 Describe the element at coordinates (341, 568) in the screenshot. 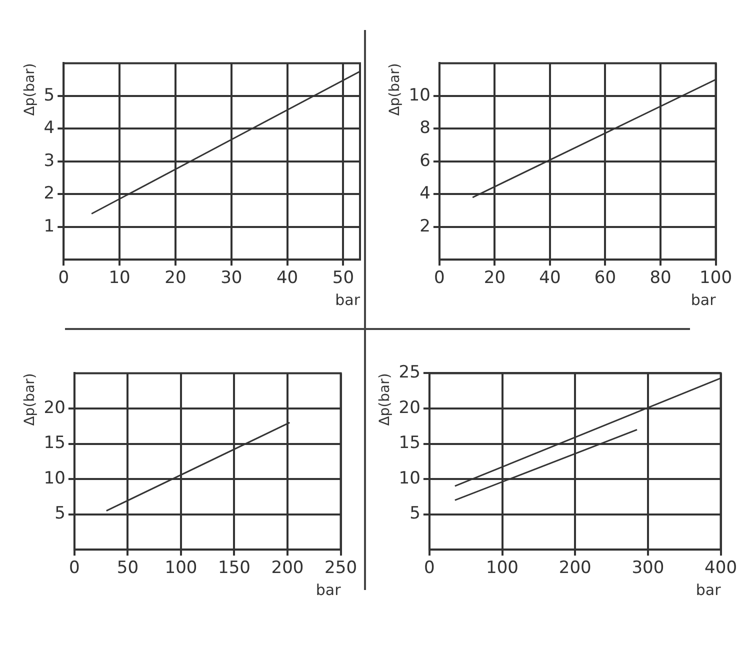

I see `x-tick-label: 250` at that location.